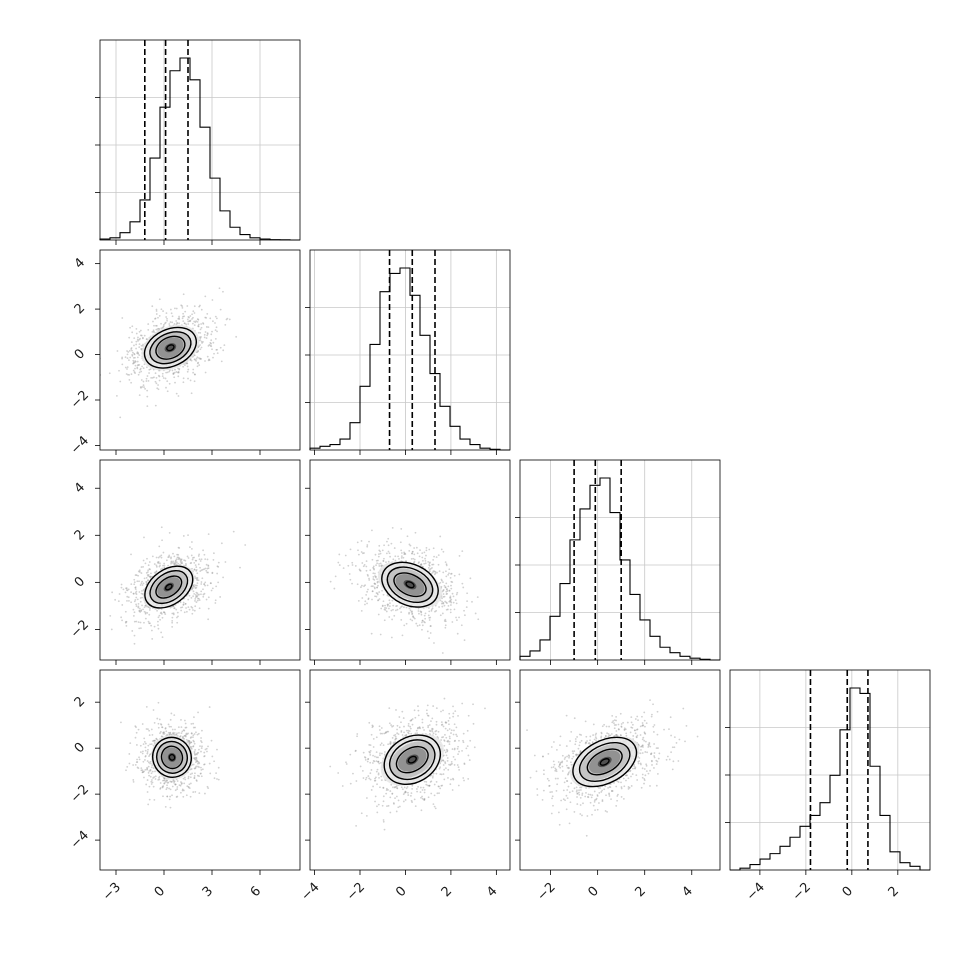  I want to click on panel-frame, so click(200, 770).